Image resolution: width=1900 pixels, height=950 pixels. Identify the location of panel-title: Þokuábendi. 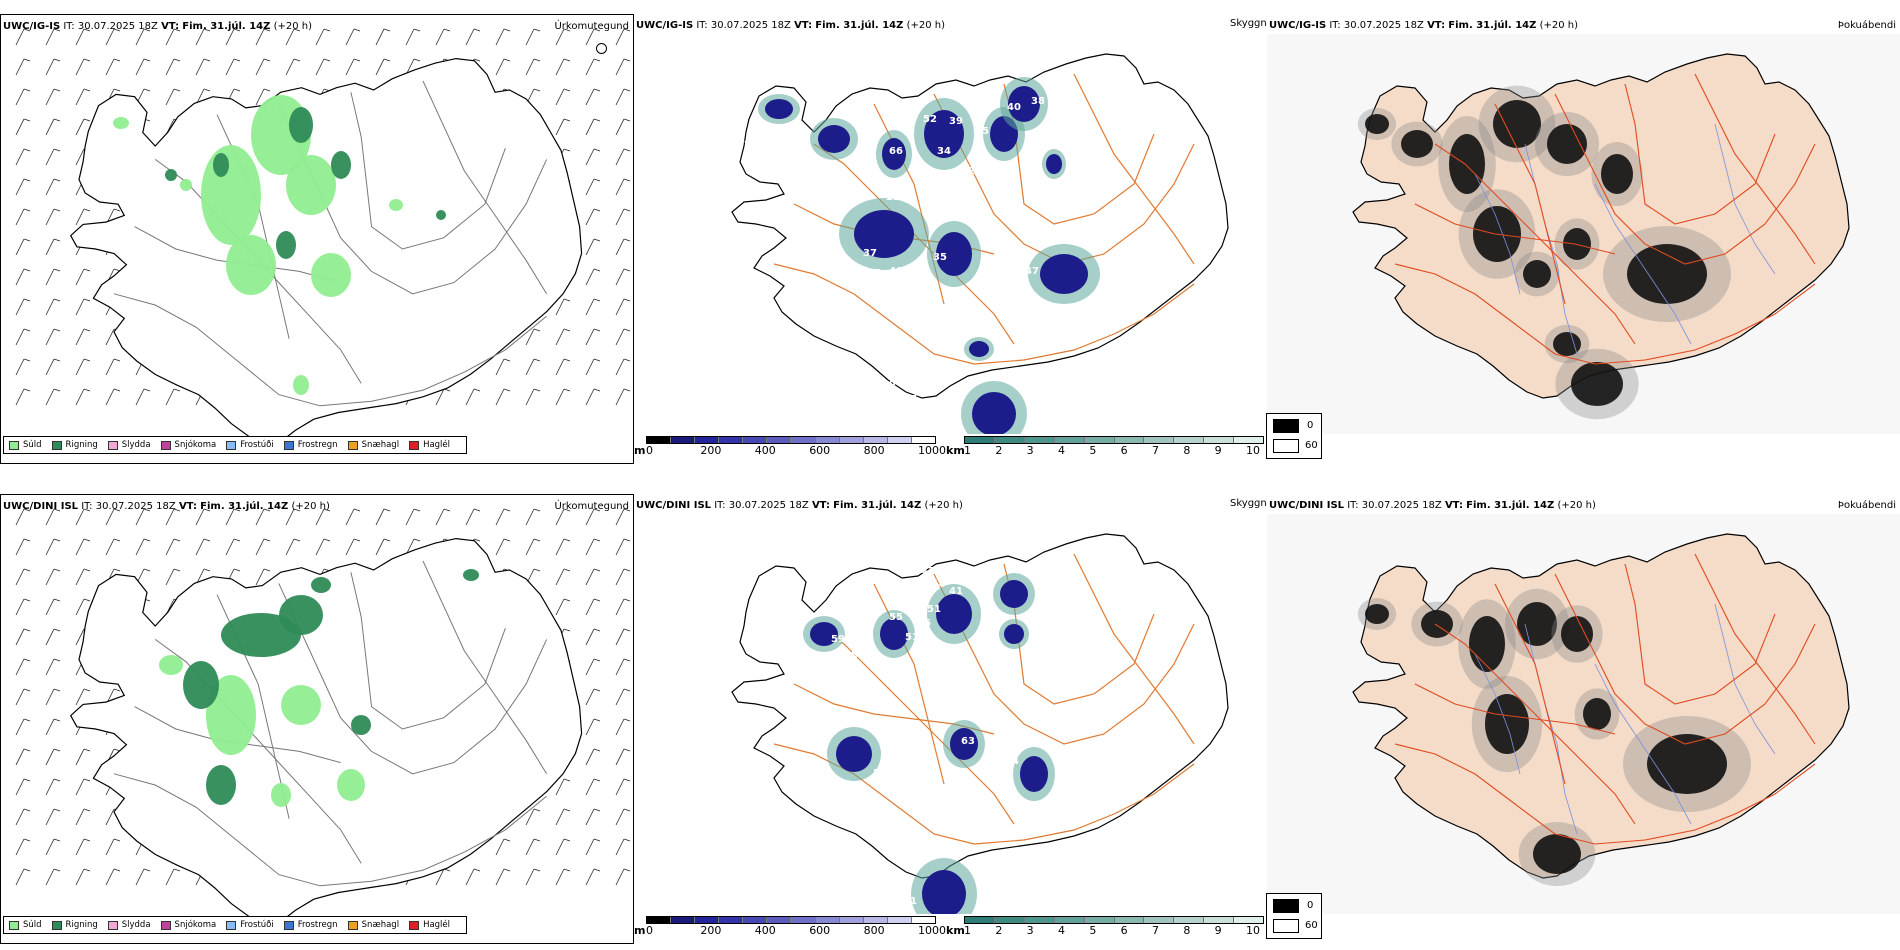
(1866, 505).